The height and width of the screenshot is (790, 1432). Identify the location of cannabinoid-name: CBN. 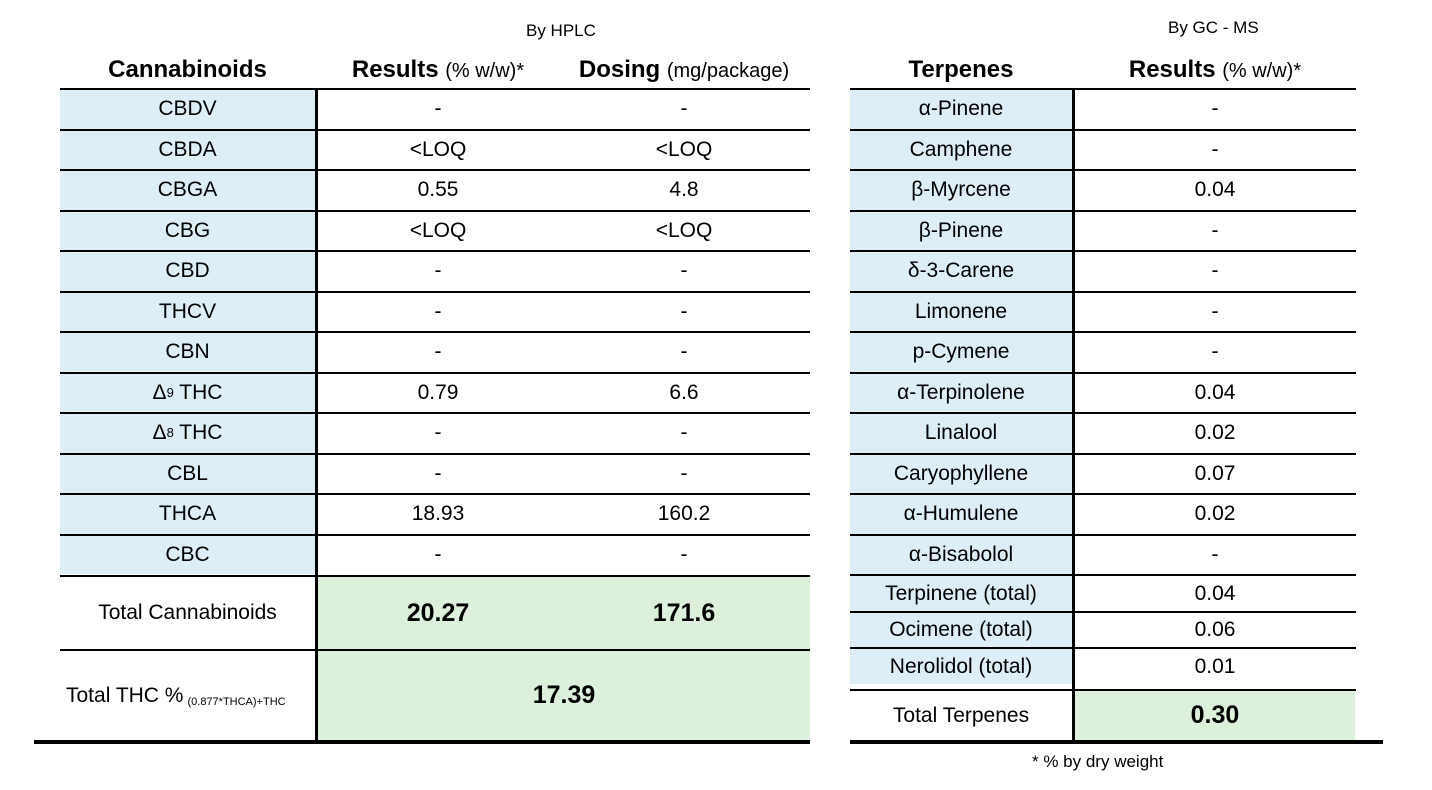
(187, 352).